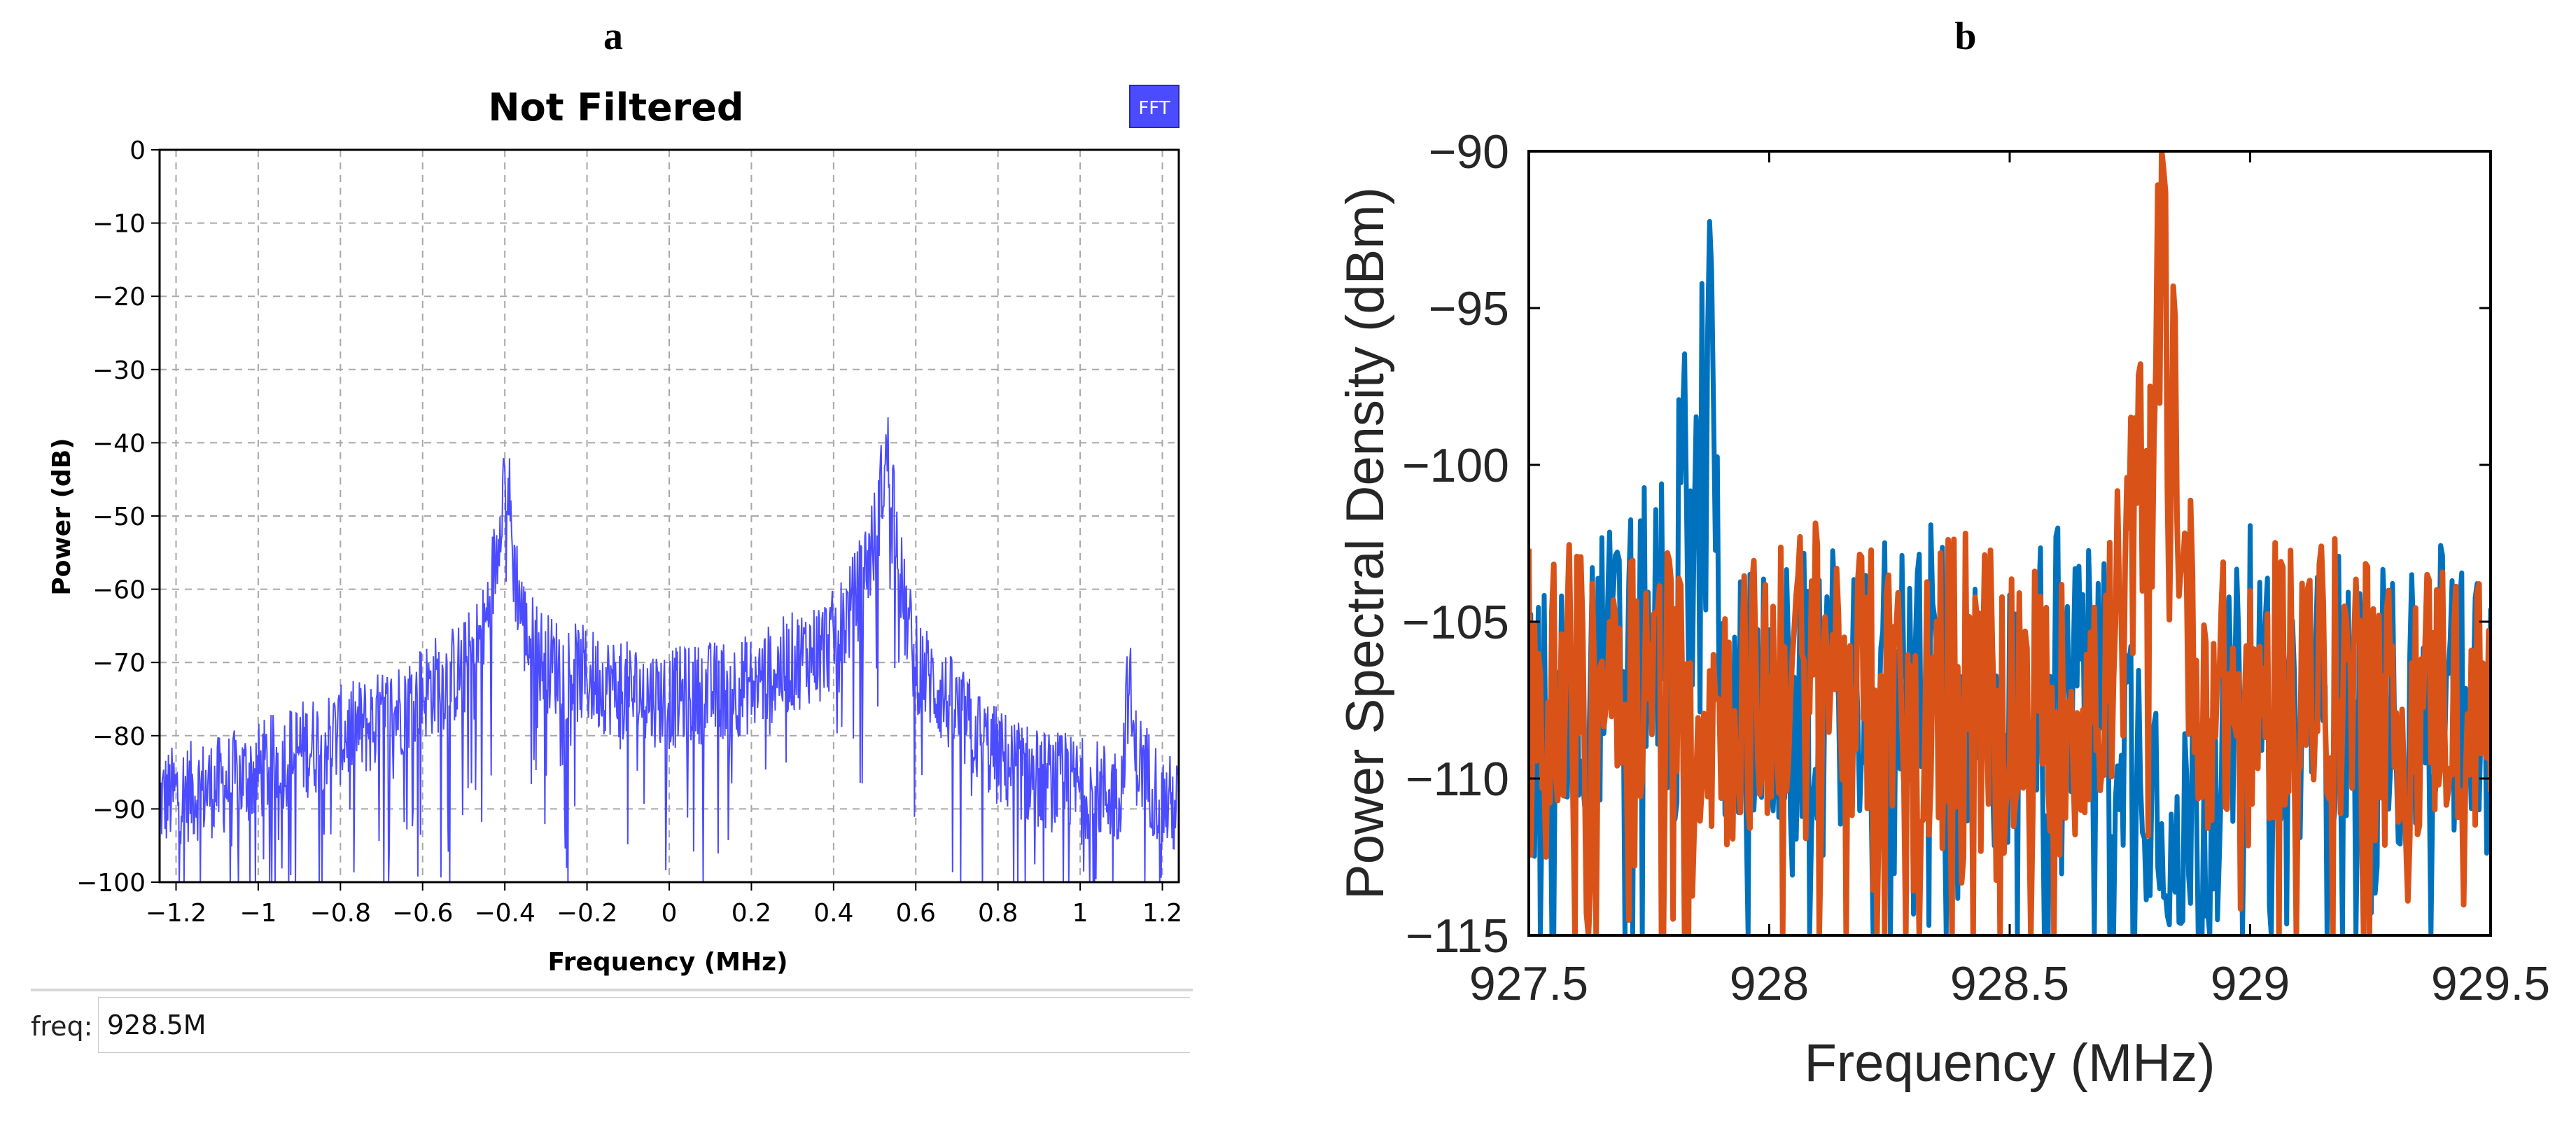 Image resolution: width=2576 pixels, height=1123 pixels. I want to click on fft-button-label: FFT, so click(1154, 108).